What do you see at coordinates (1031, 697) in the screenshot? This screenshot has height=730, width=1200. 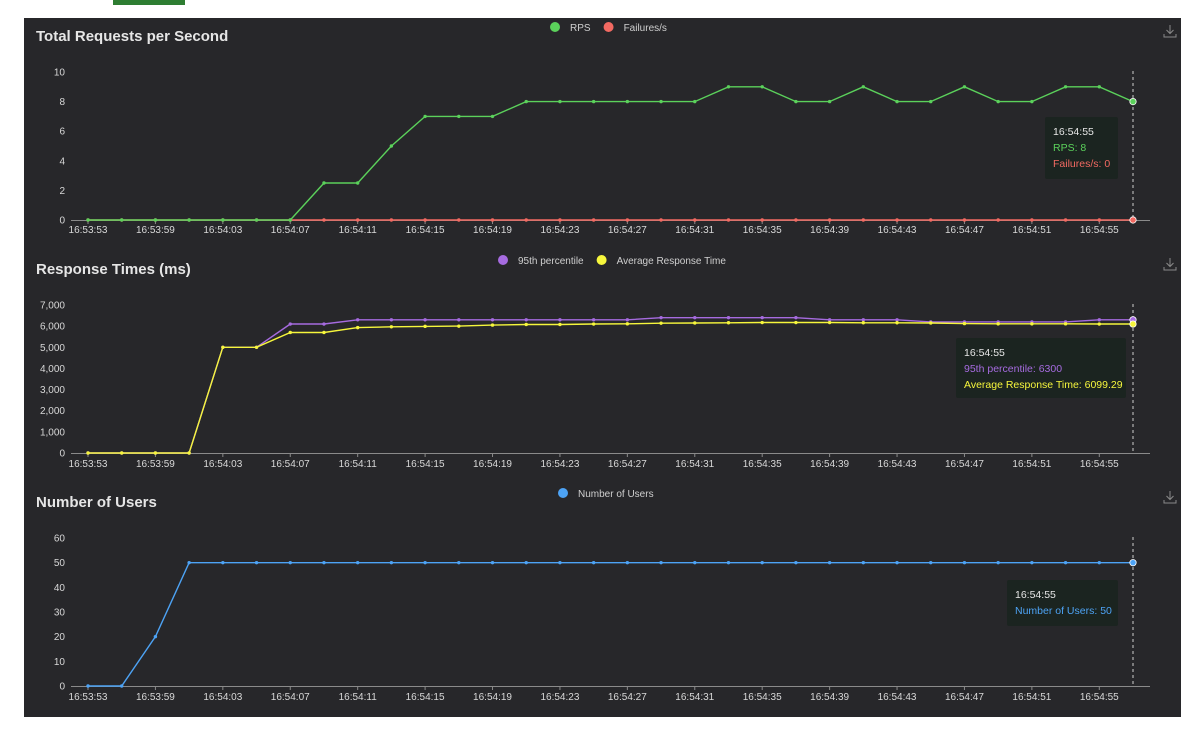 I see `x-tick-label: 16:54:51` at bounding box center [1031, 697].